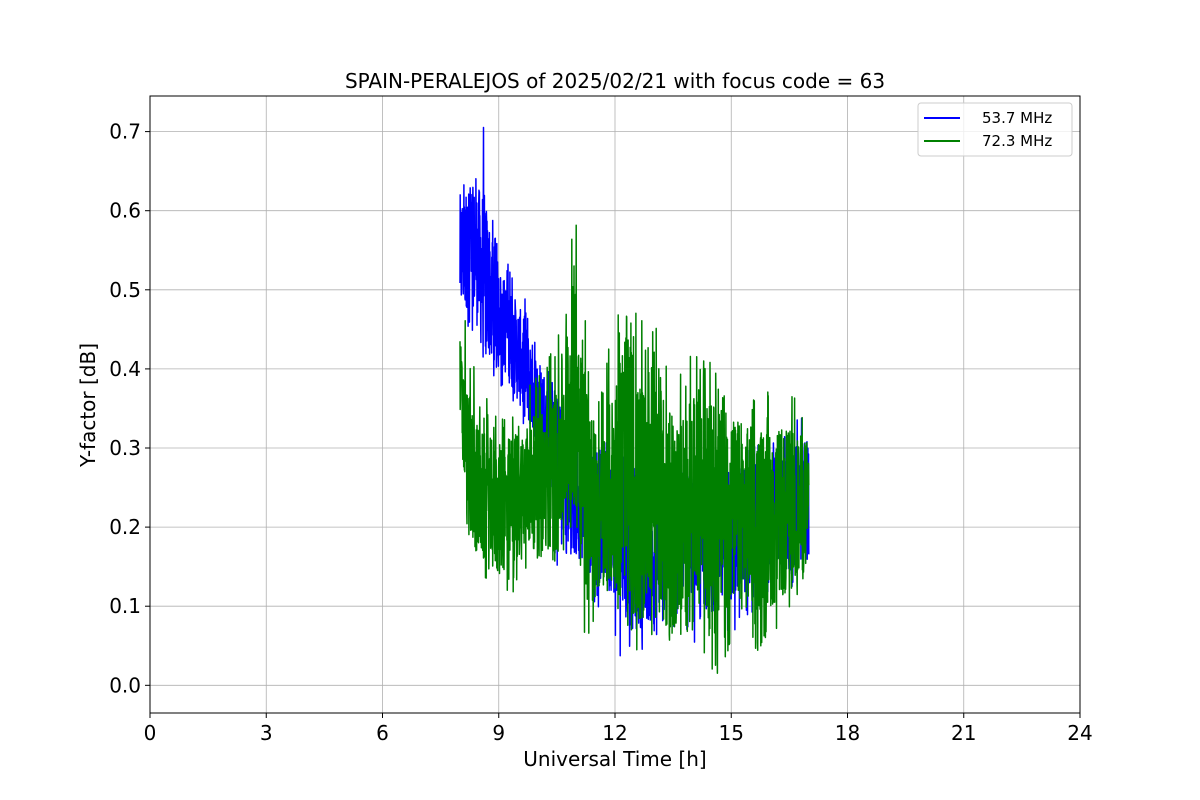  Describe the element at coordinates (1017, 118) in the screenshot. I see `legend-label-53-7-mhz: 53.7 MHz` at that location.